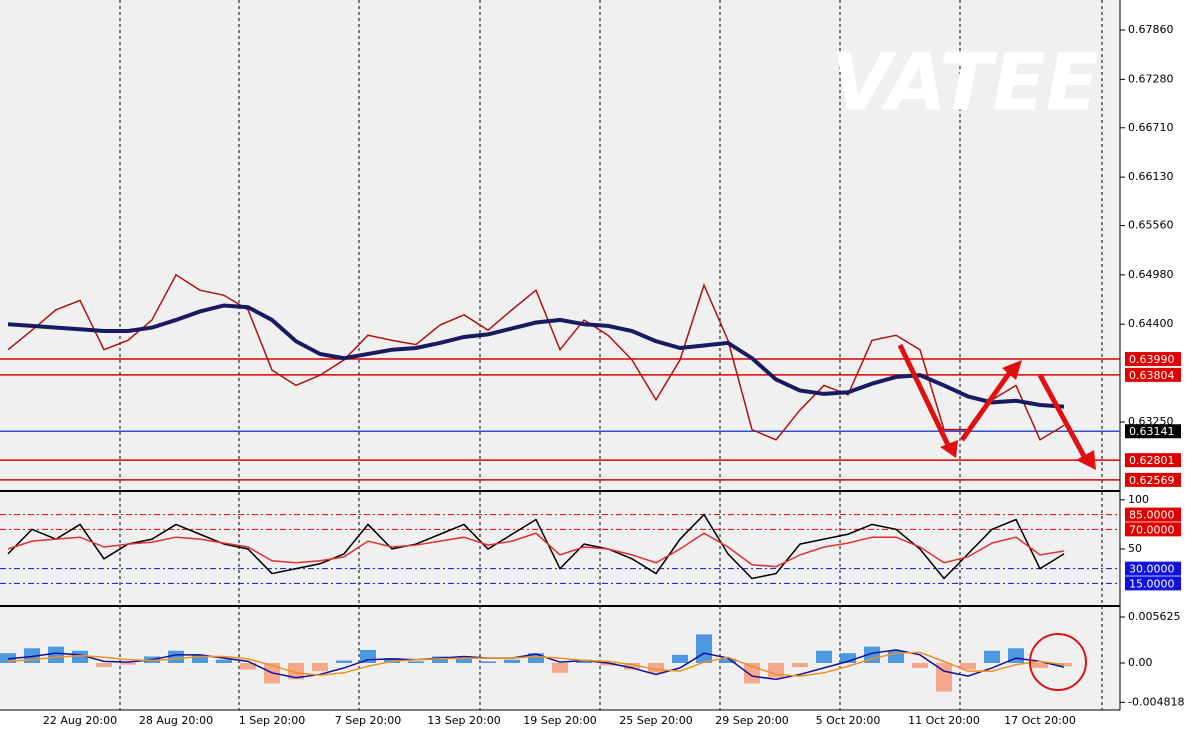  I want to click on y-tick-label: -0.004818, so click(1156, 701).